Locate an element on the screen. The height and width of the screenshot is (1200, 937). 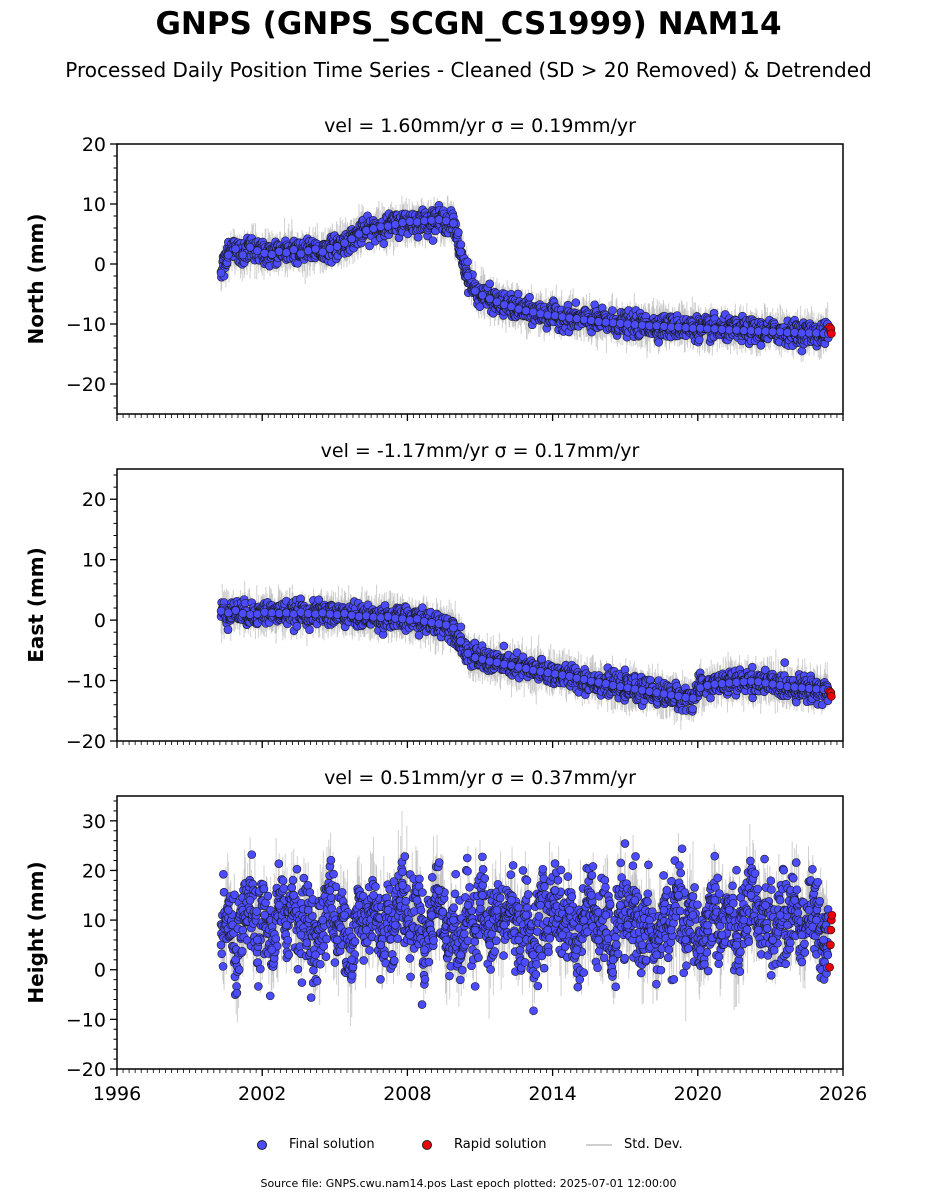
page-title: GNPS (GNPS_SCGN_CS1999) NAM14 is located at coordinates (468, 24).